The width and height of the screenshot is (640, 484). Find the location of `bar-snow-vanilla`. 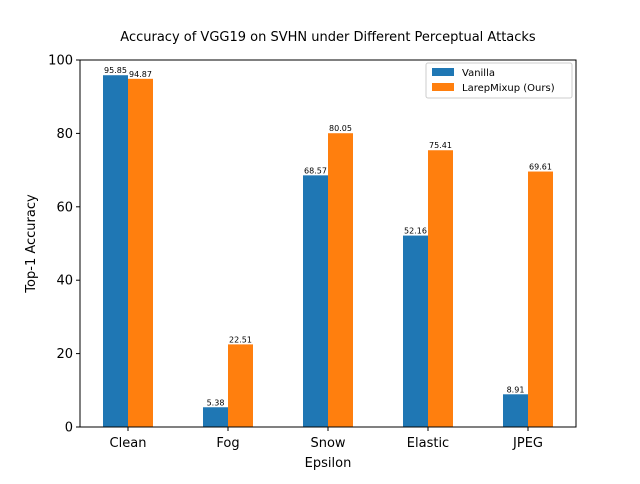

bar-snow-vanilla is located at coordinates (315, 301).